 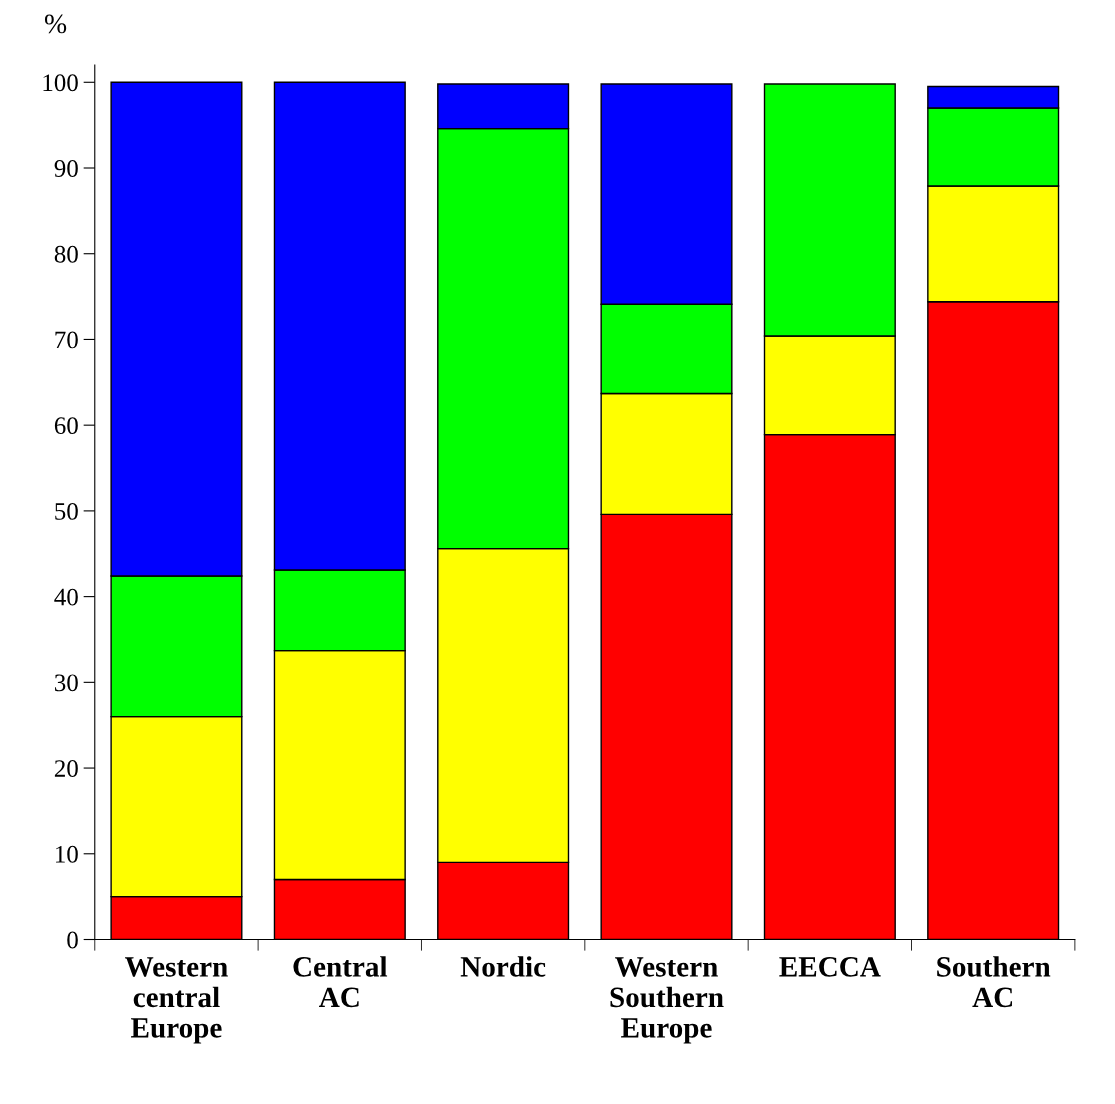 I want to click on y-tick-label: 30, so click(x=66, y=683).